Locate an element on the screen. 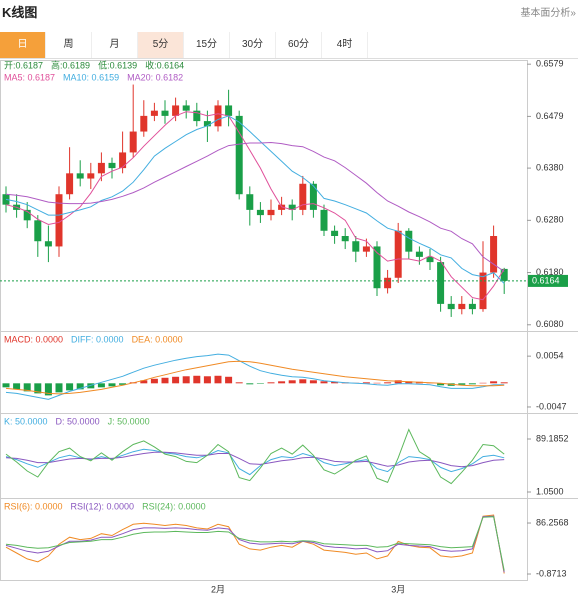  legend-entry: D: 50.0000 is located at coordinates (78, 421).